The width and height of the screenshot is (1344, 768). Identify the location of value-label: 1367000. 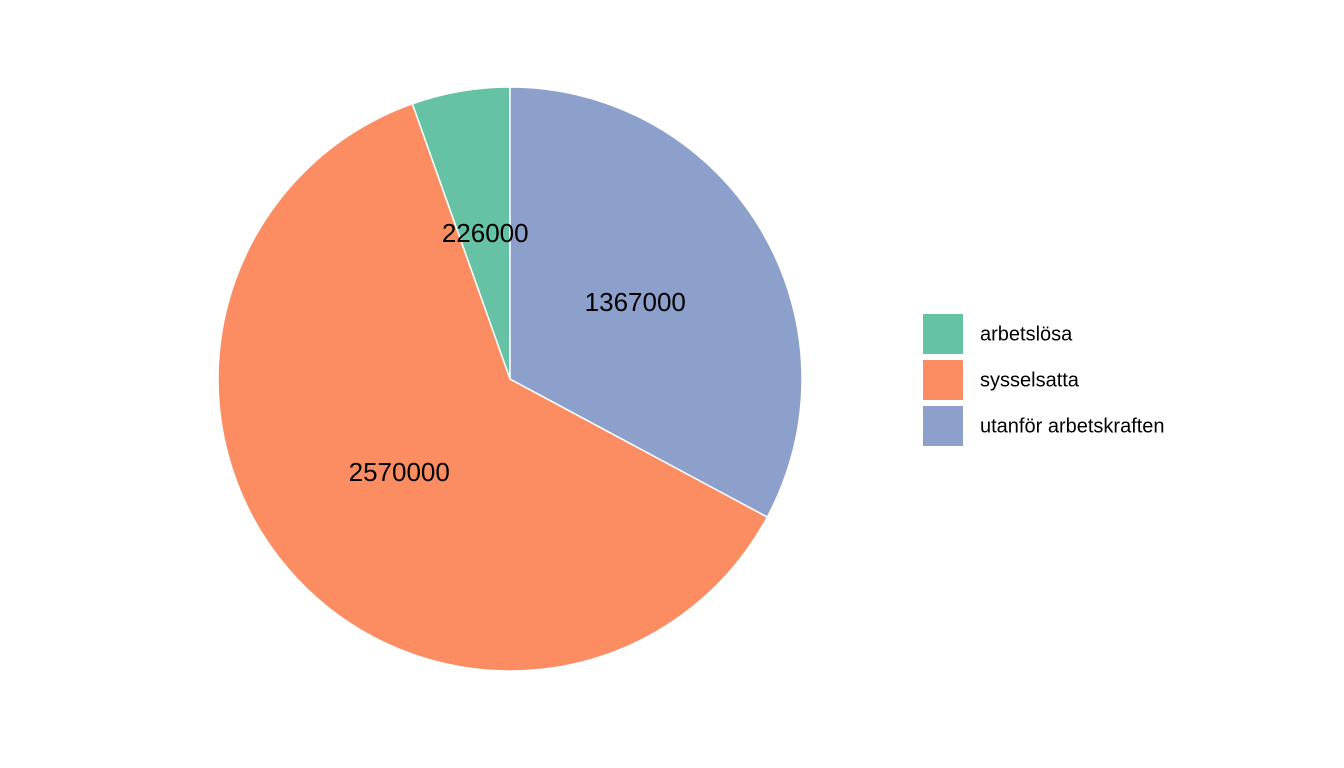
(635, 302).